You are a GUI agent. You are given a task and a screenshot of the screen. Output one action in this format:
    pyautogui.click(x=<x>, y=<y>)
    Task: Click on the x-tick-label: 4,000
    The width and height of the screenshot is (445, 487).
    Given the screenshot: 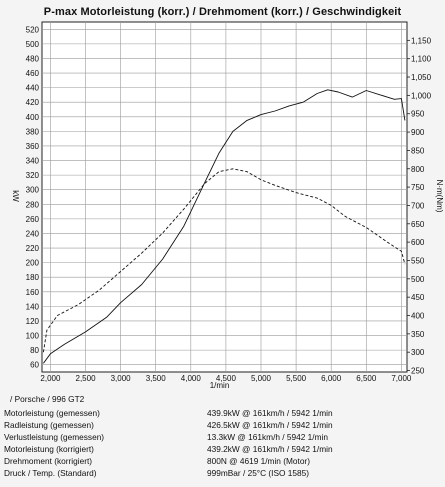 What is the action you would take?
    pyautogui.click(x=191, y=378)
    